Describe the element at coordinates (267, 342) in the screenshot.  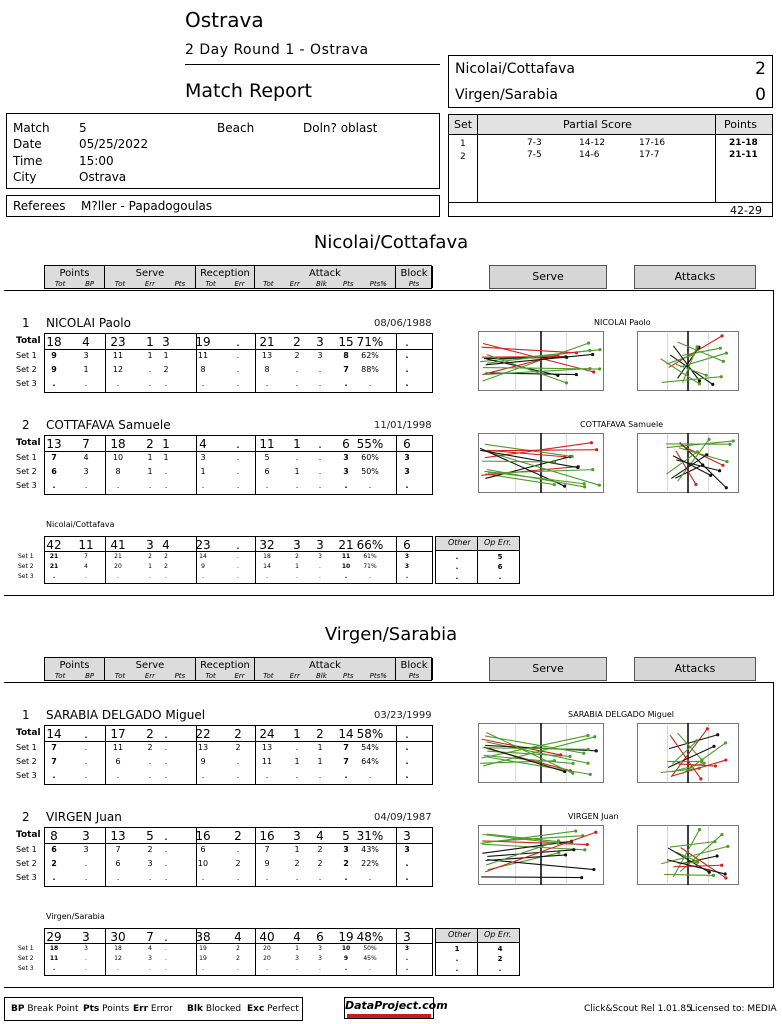
I see `stat-cell: 21` at that location.